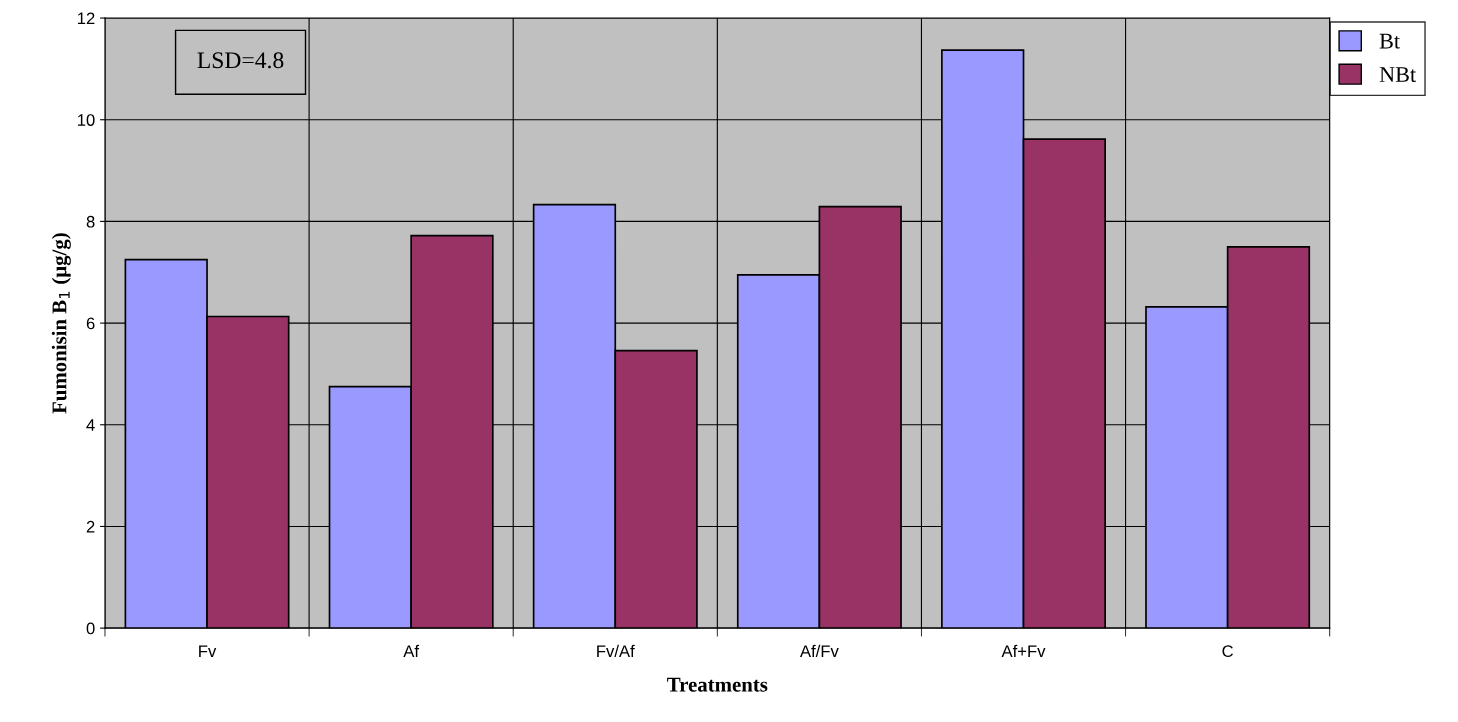 This screenshot has height=722, width=1458. I want to click on y-tick-label: 0, so click(90, 628).